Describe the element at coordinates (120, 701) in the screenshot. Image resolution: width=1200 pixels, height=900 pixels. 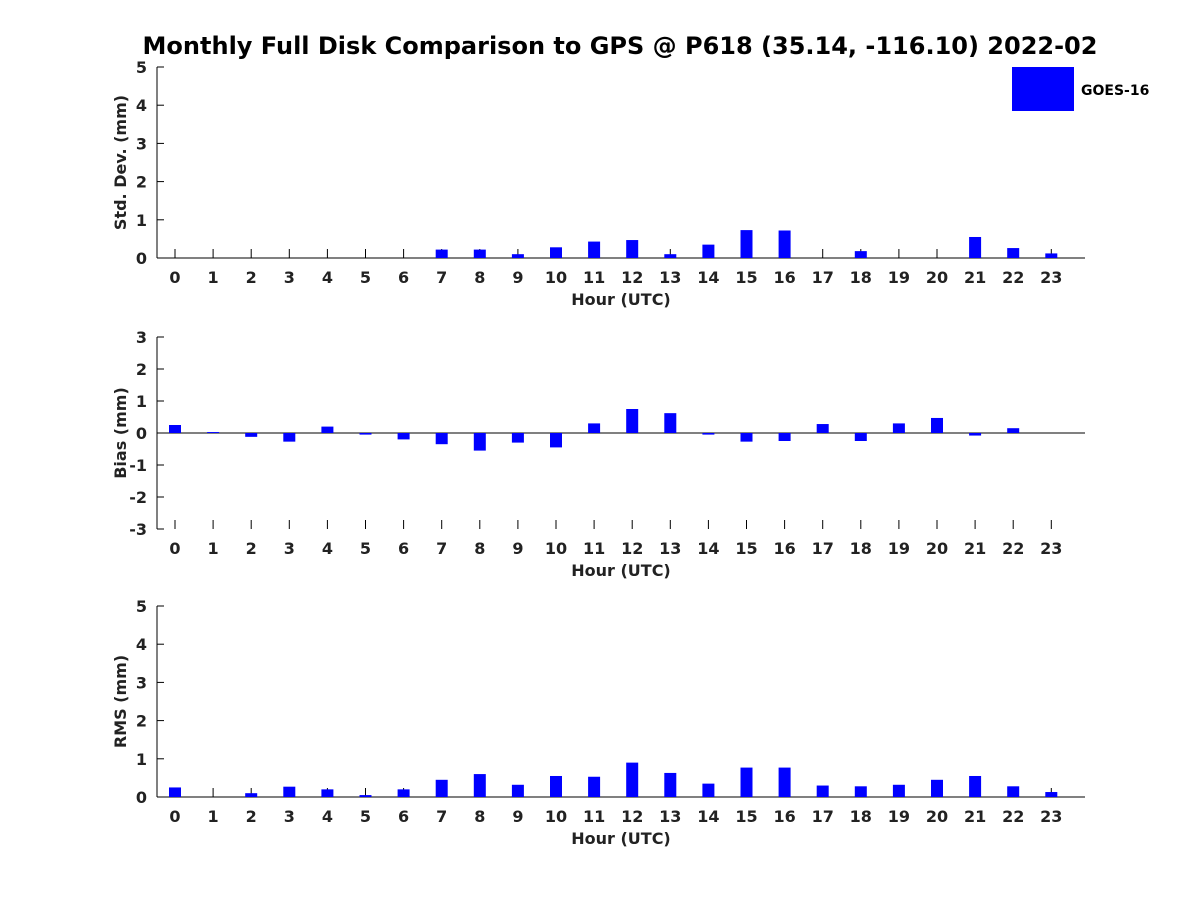
I see `y-axis-label: RMS (mm)` at that location.